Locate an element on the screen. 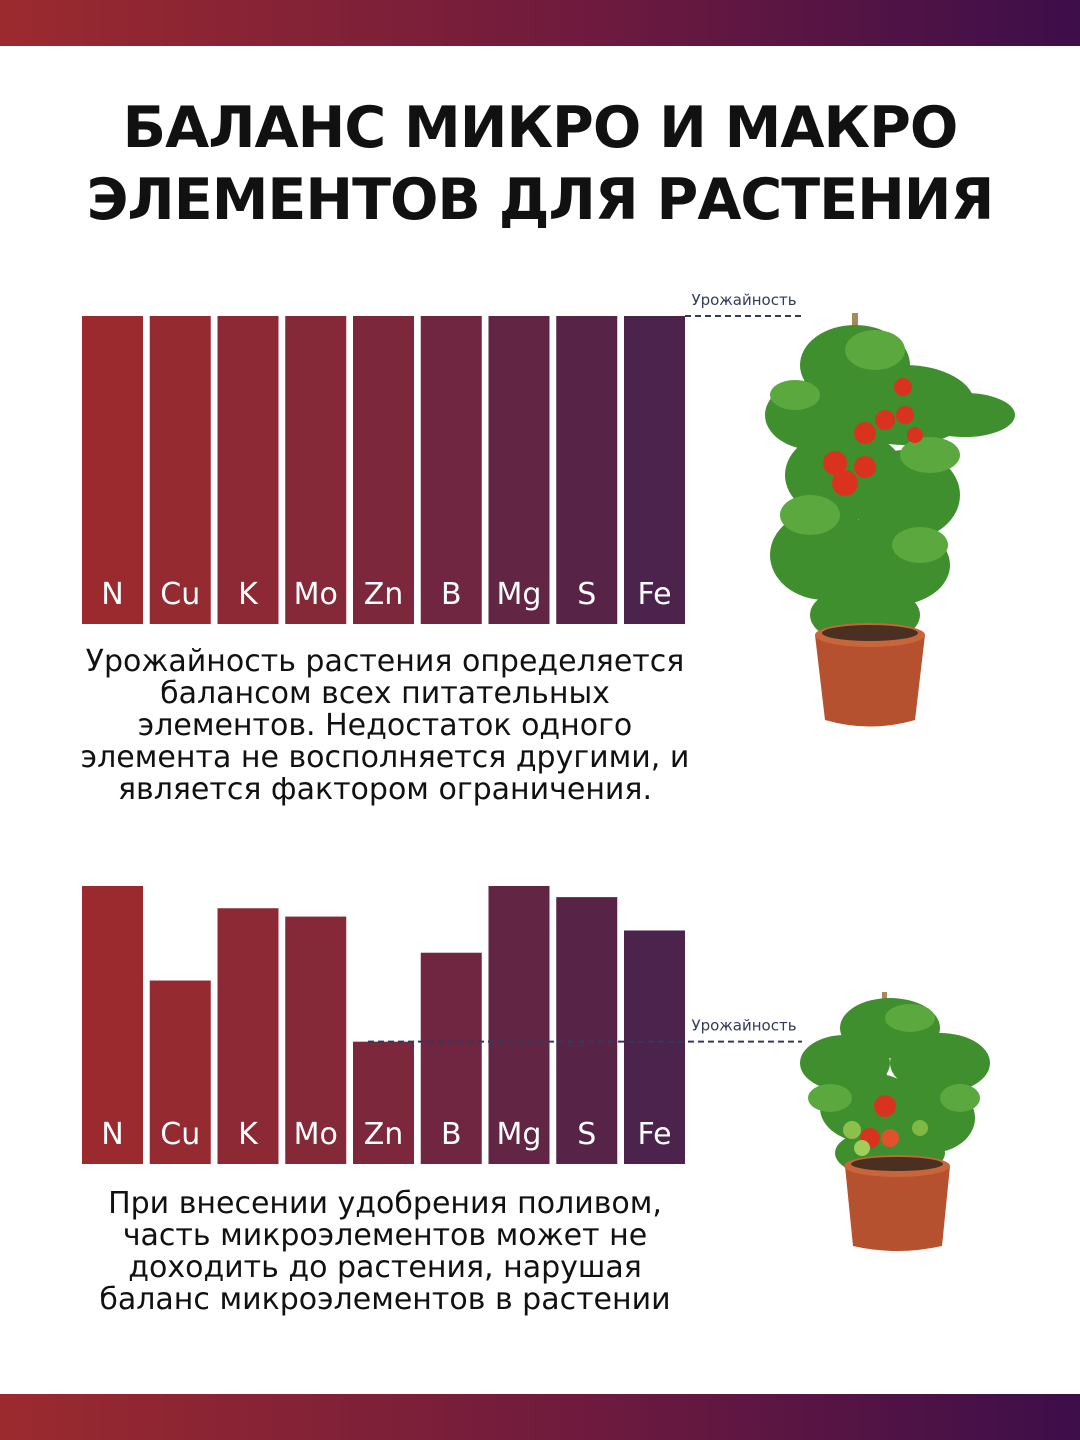 This screenshot has width=1080, height=1440. title-line-2: ЭЛЕМЕНТОВ ДЛЯ РАСТЕНИЯ is located at coordinates (540, 200).